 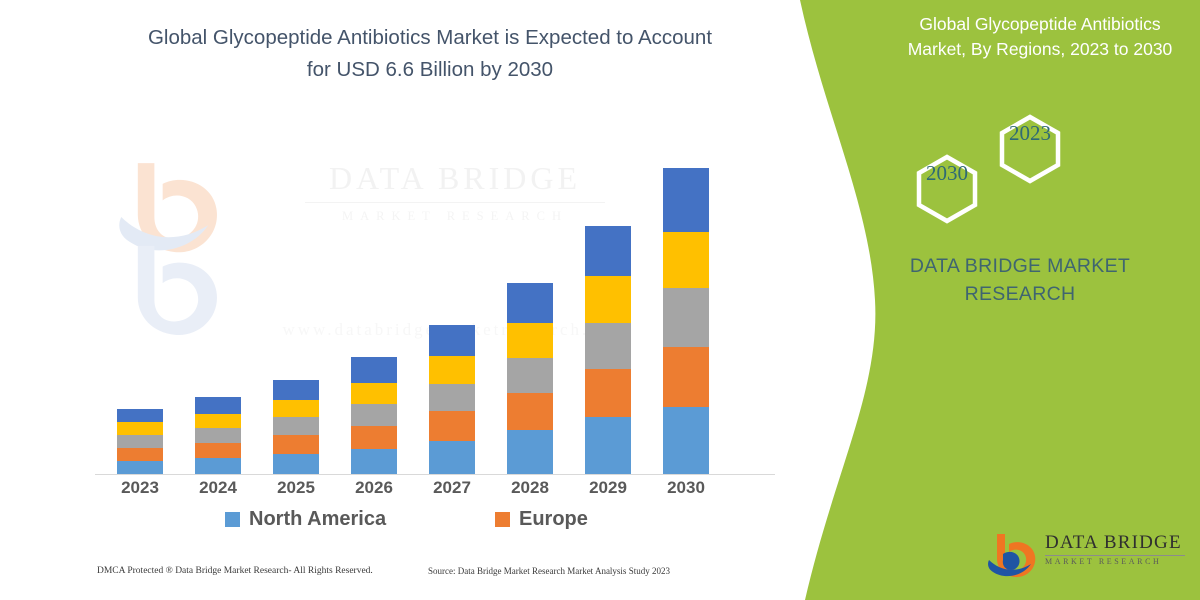 What do you see at coordinates (430, 69) in the screenshot?
I see `chart-title-line-2: for USD 6.6 Billion by 2030` at bounding box center [430, 69].